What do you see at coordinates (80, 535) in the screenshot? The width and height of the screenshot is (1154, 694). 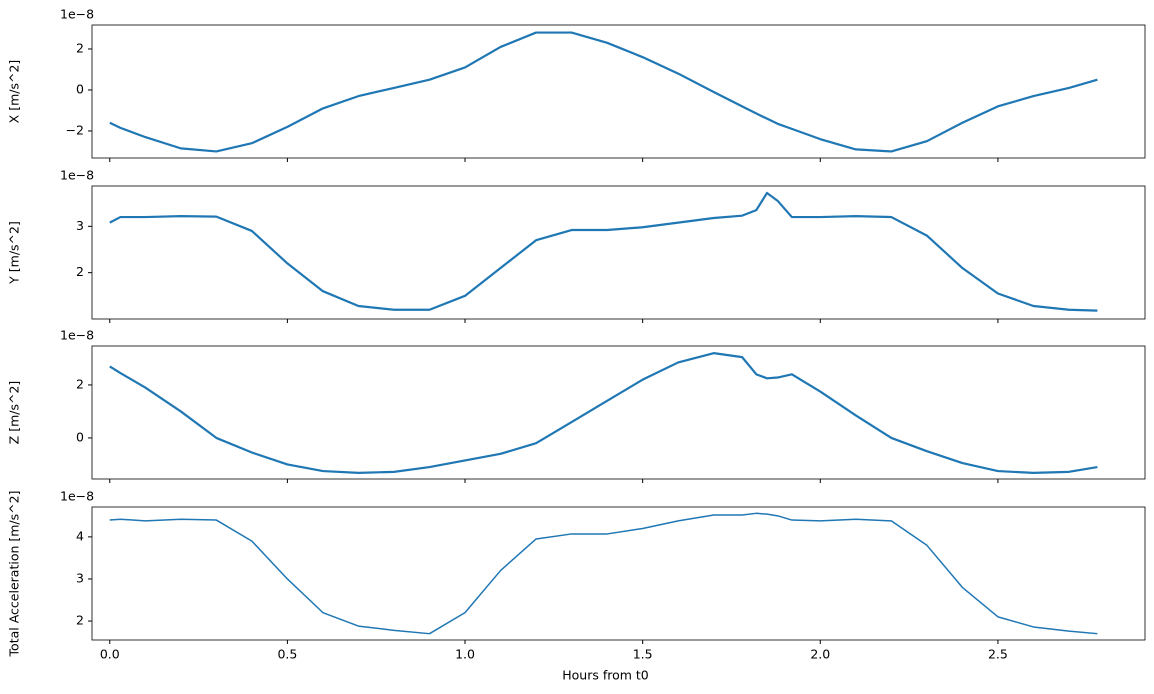 I see `y-tick-label: 4` at bounding box center [80, 535].